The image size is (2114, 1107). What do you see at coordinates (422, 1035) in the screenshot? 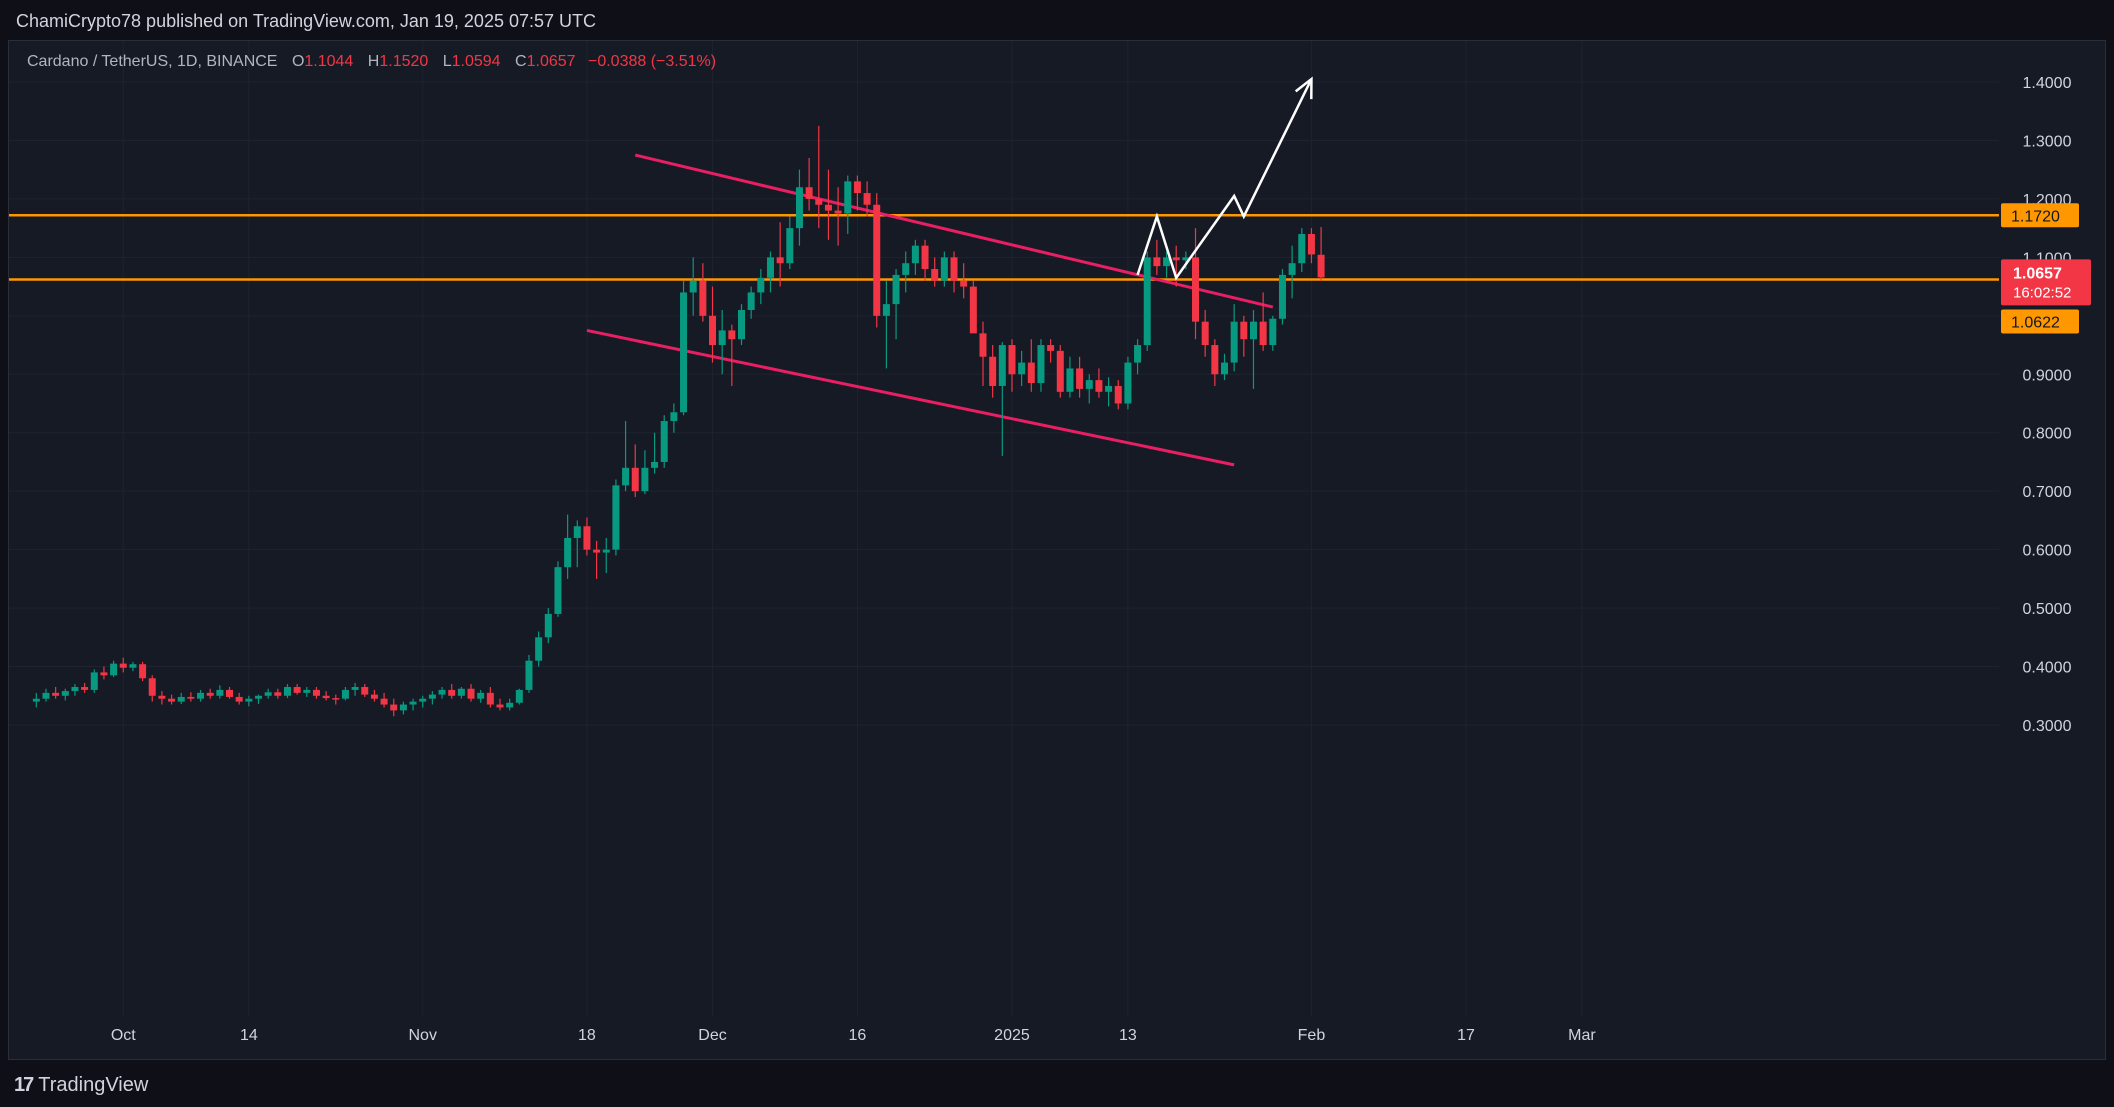
I see `time-tick-label: Nov` at bounding box center [422, 1035].